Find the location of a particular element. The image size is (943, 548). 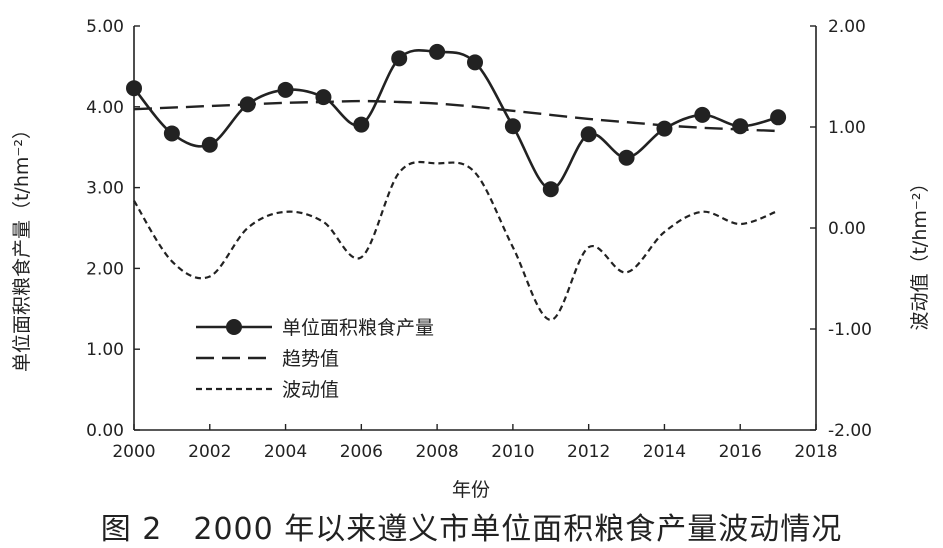

legend-label: 趋势值 is located at coordinates (310, 359).